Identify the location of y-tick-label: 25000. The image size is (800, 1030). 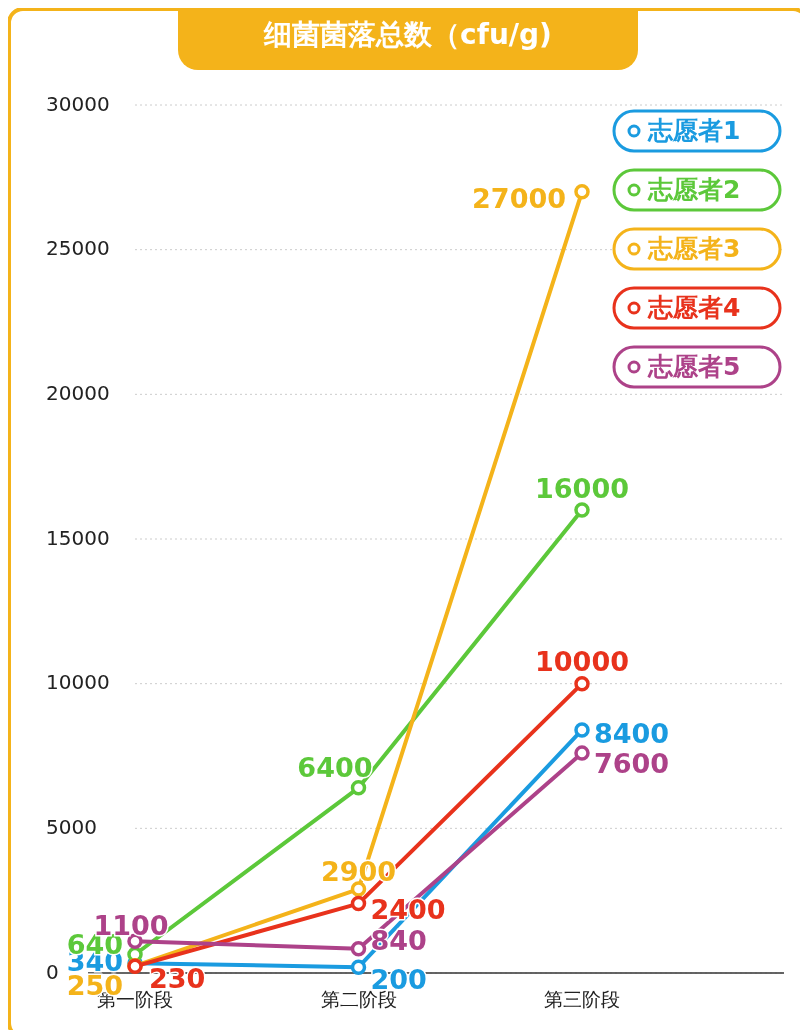
(78, 248).